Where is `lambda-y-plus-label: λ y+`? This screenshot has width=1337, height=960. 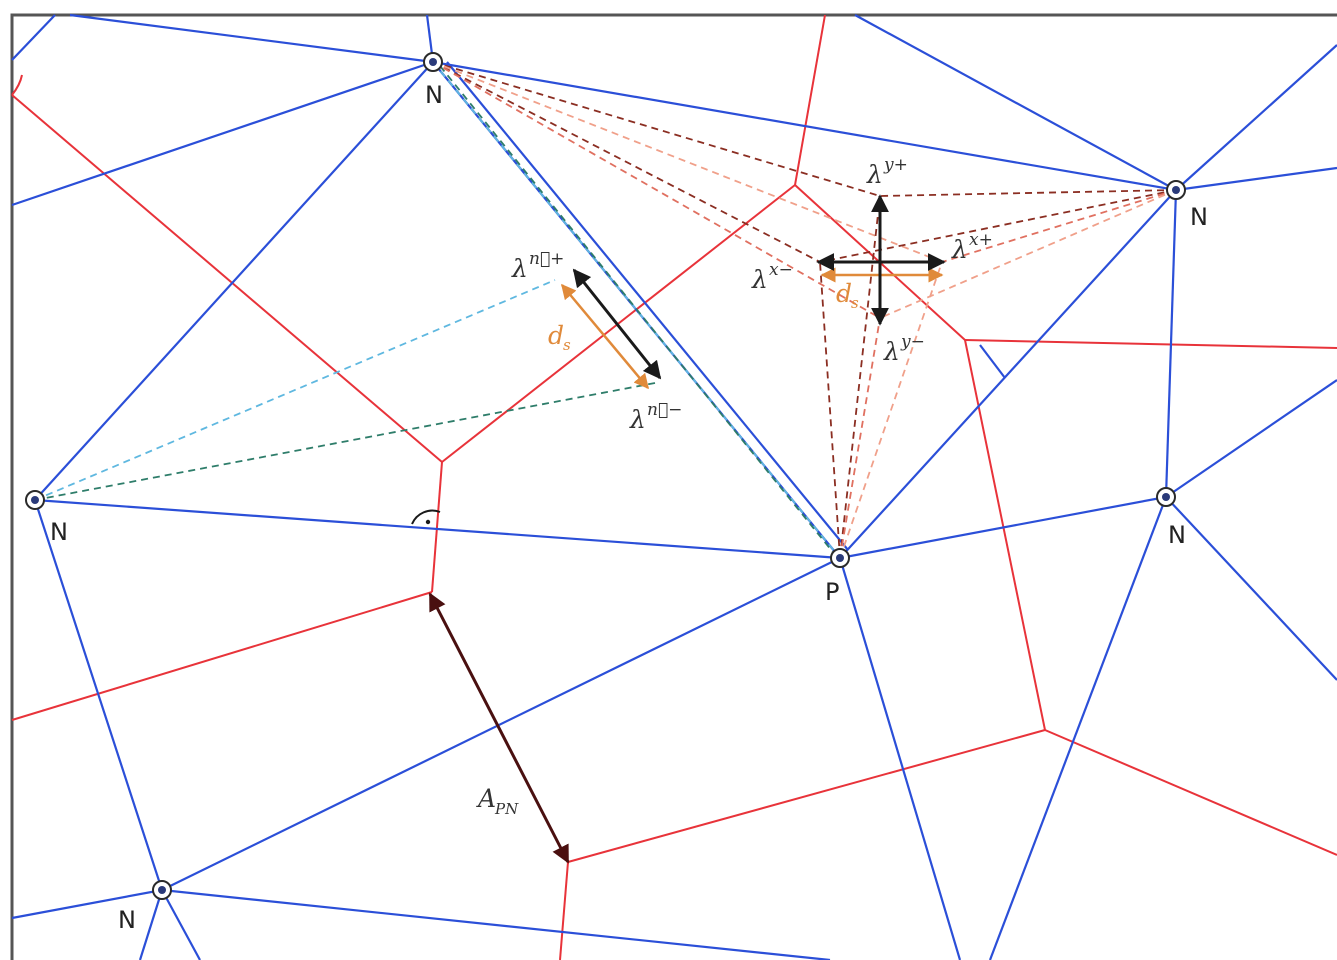 lambda-y-plus-label: λ y+ is located at coordinates (887, 172).